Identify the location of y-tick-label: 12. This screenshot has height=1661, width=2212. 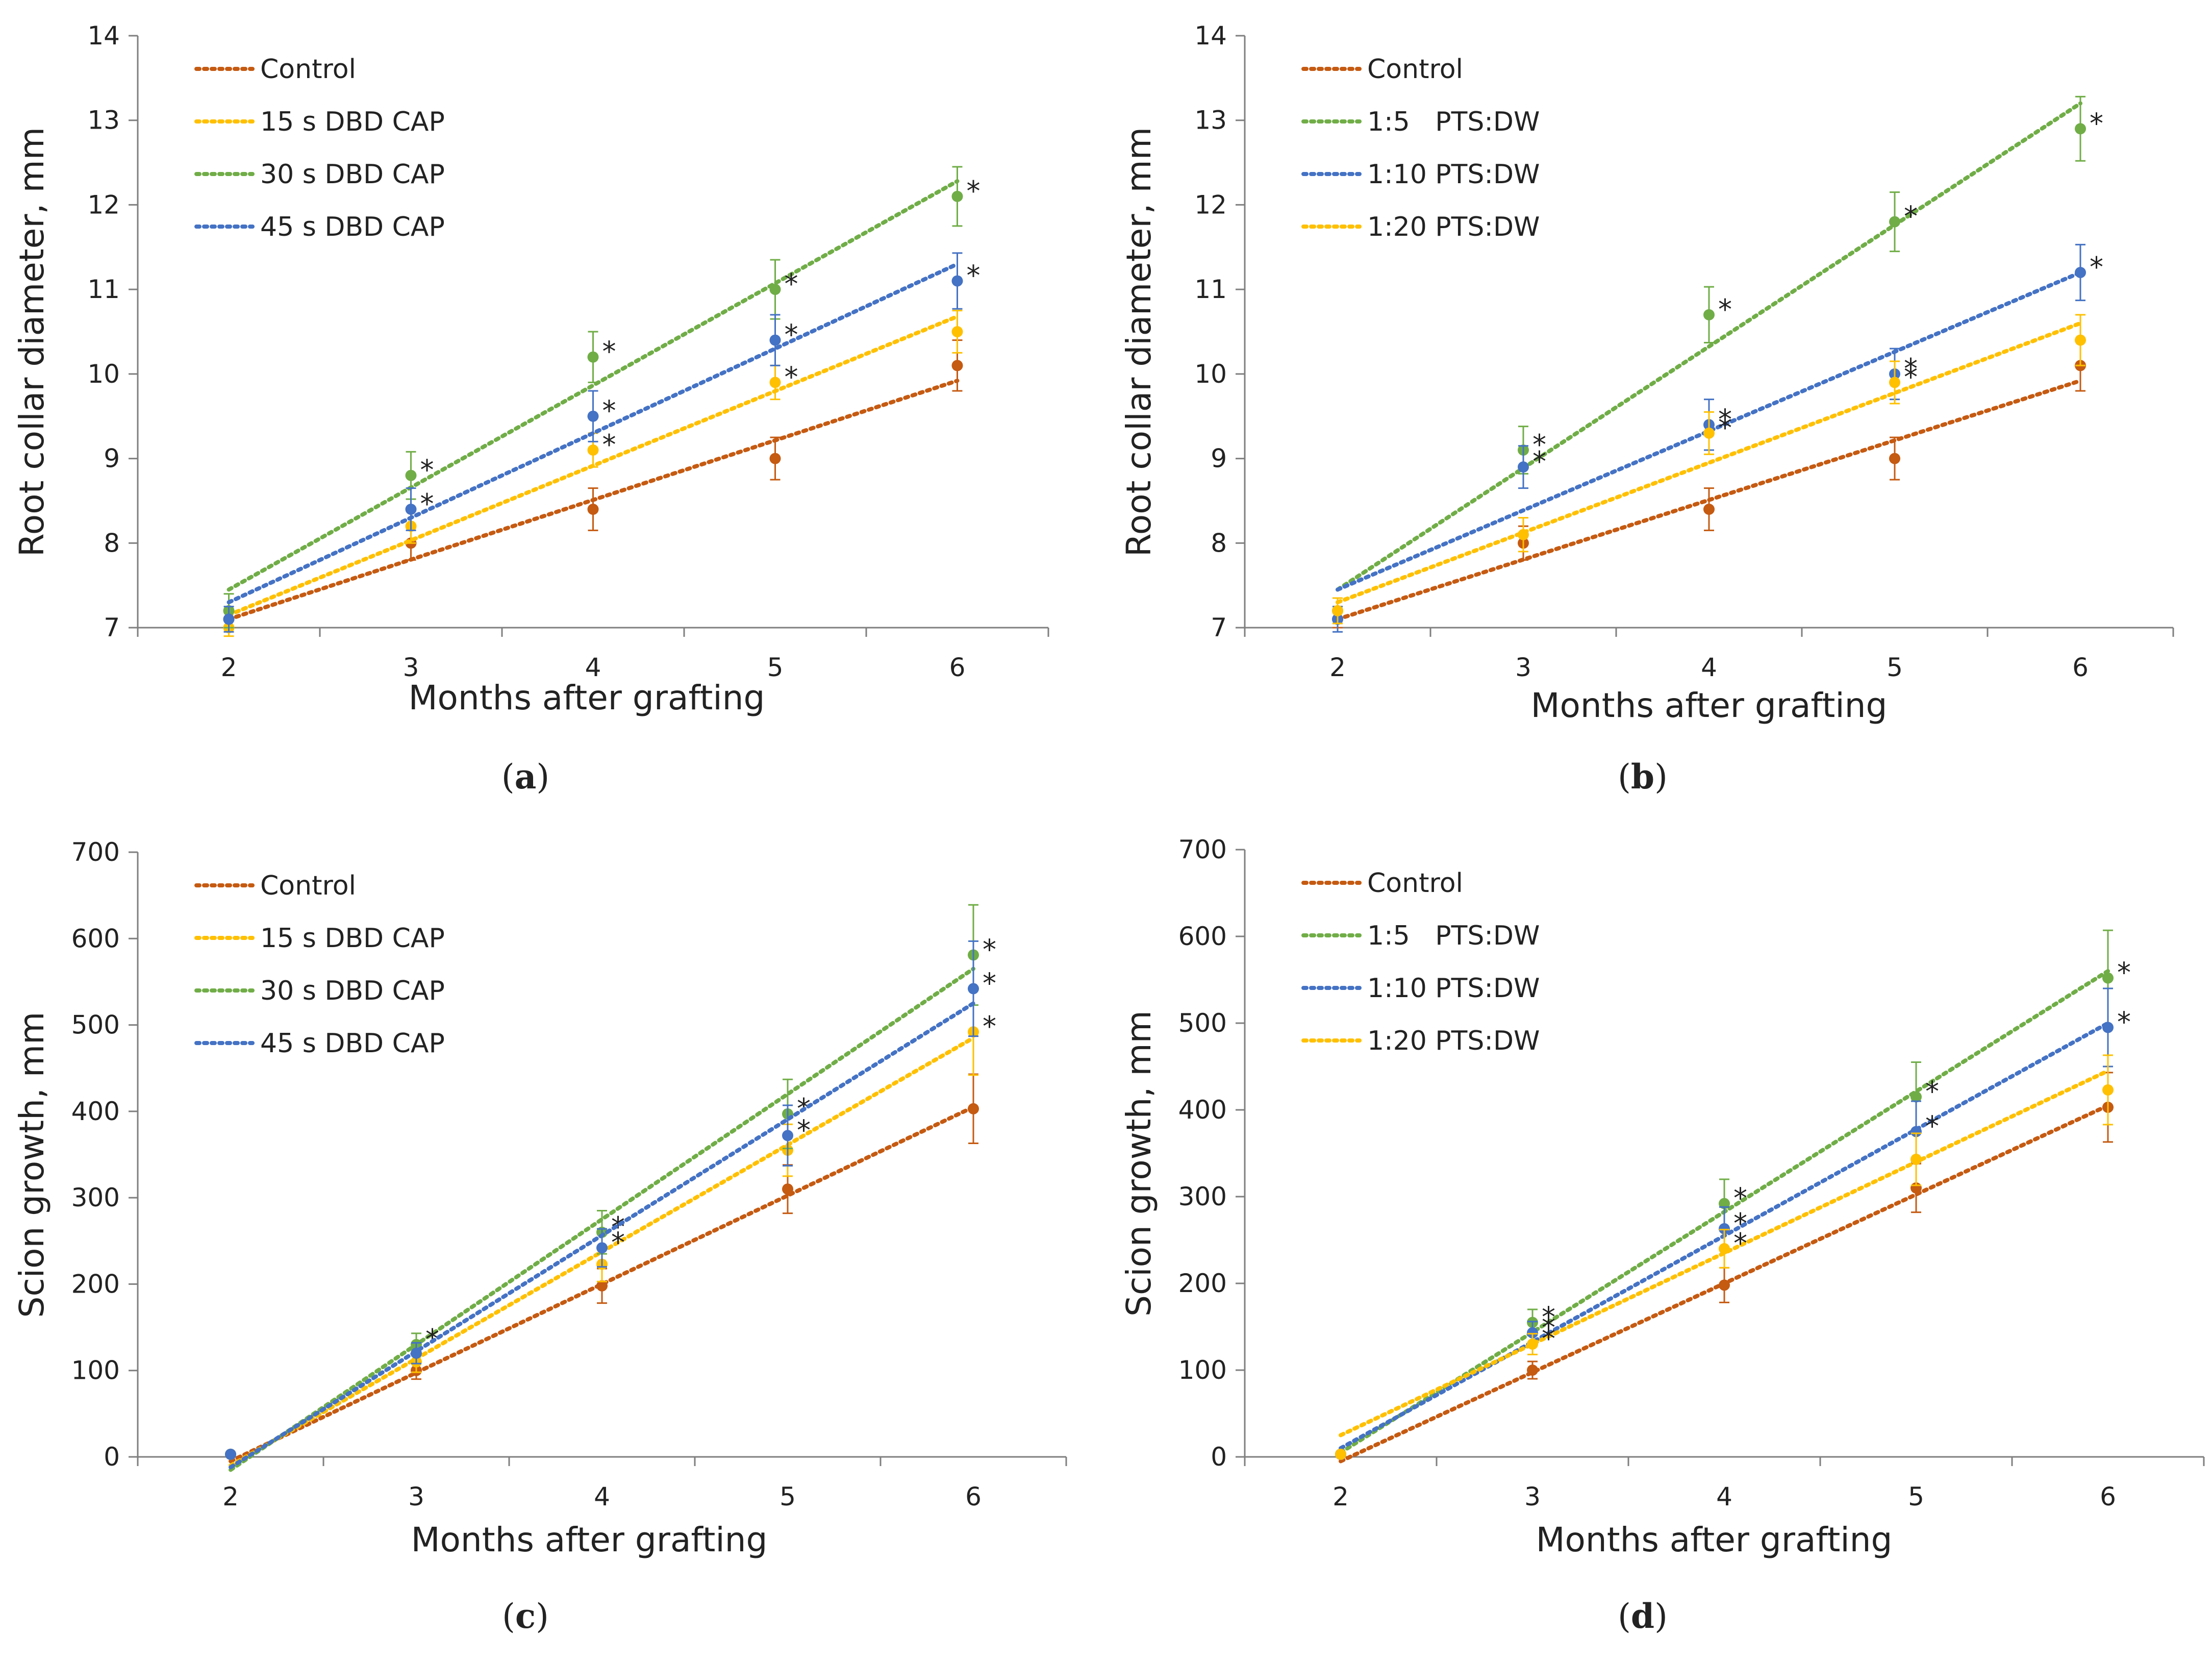
(1210, 204).